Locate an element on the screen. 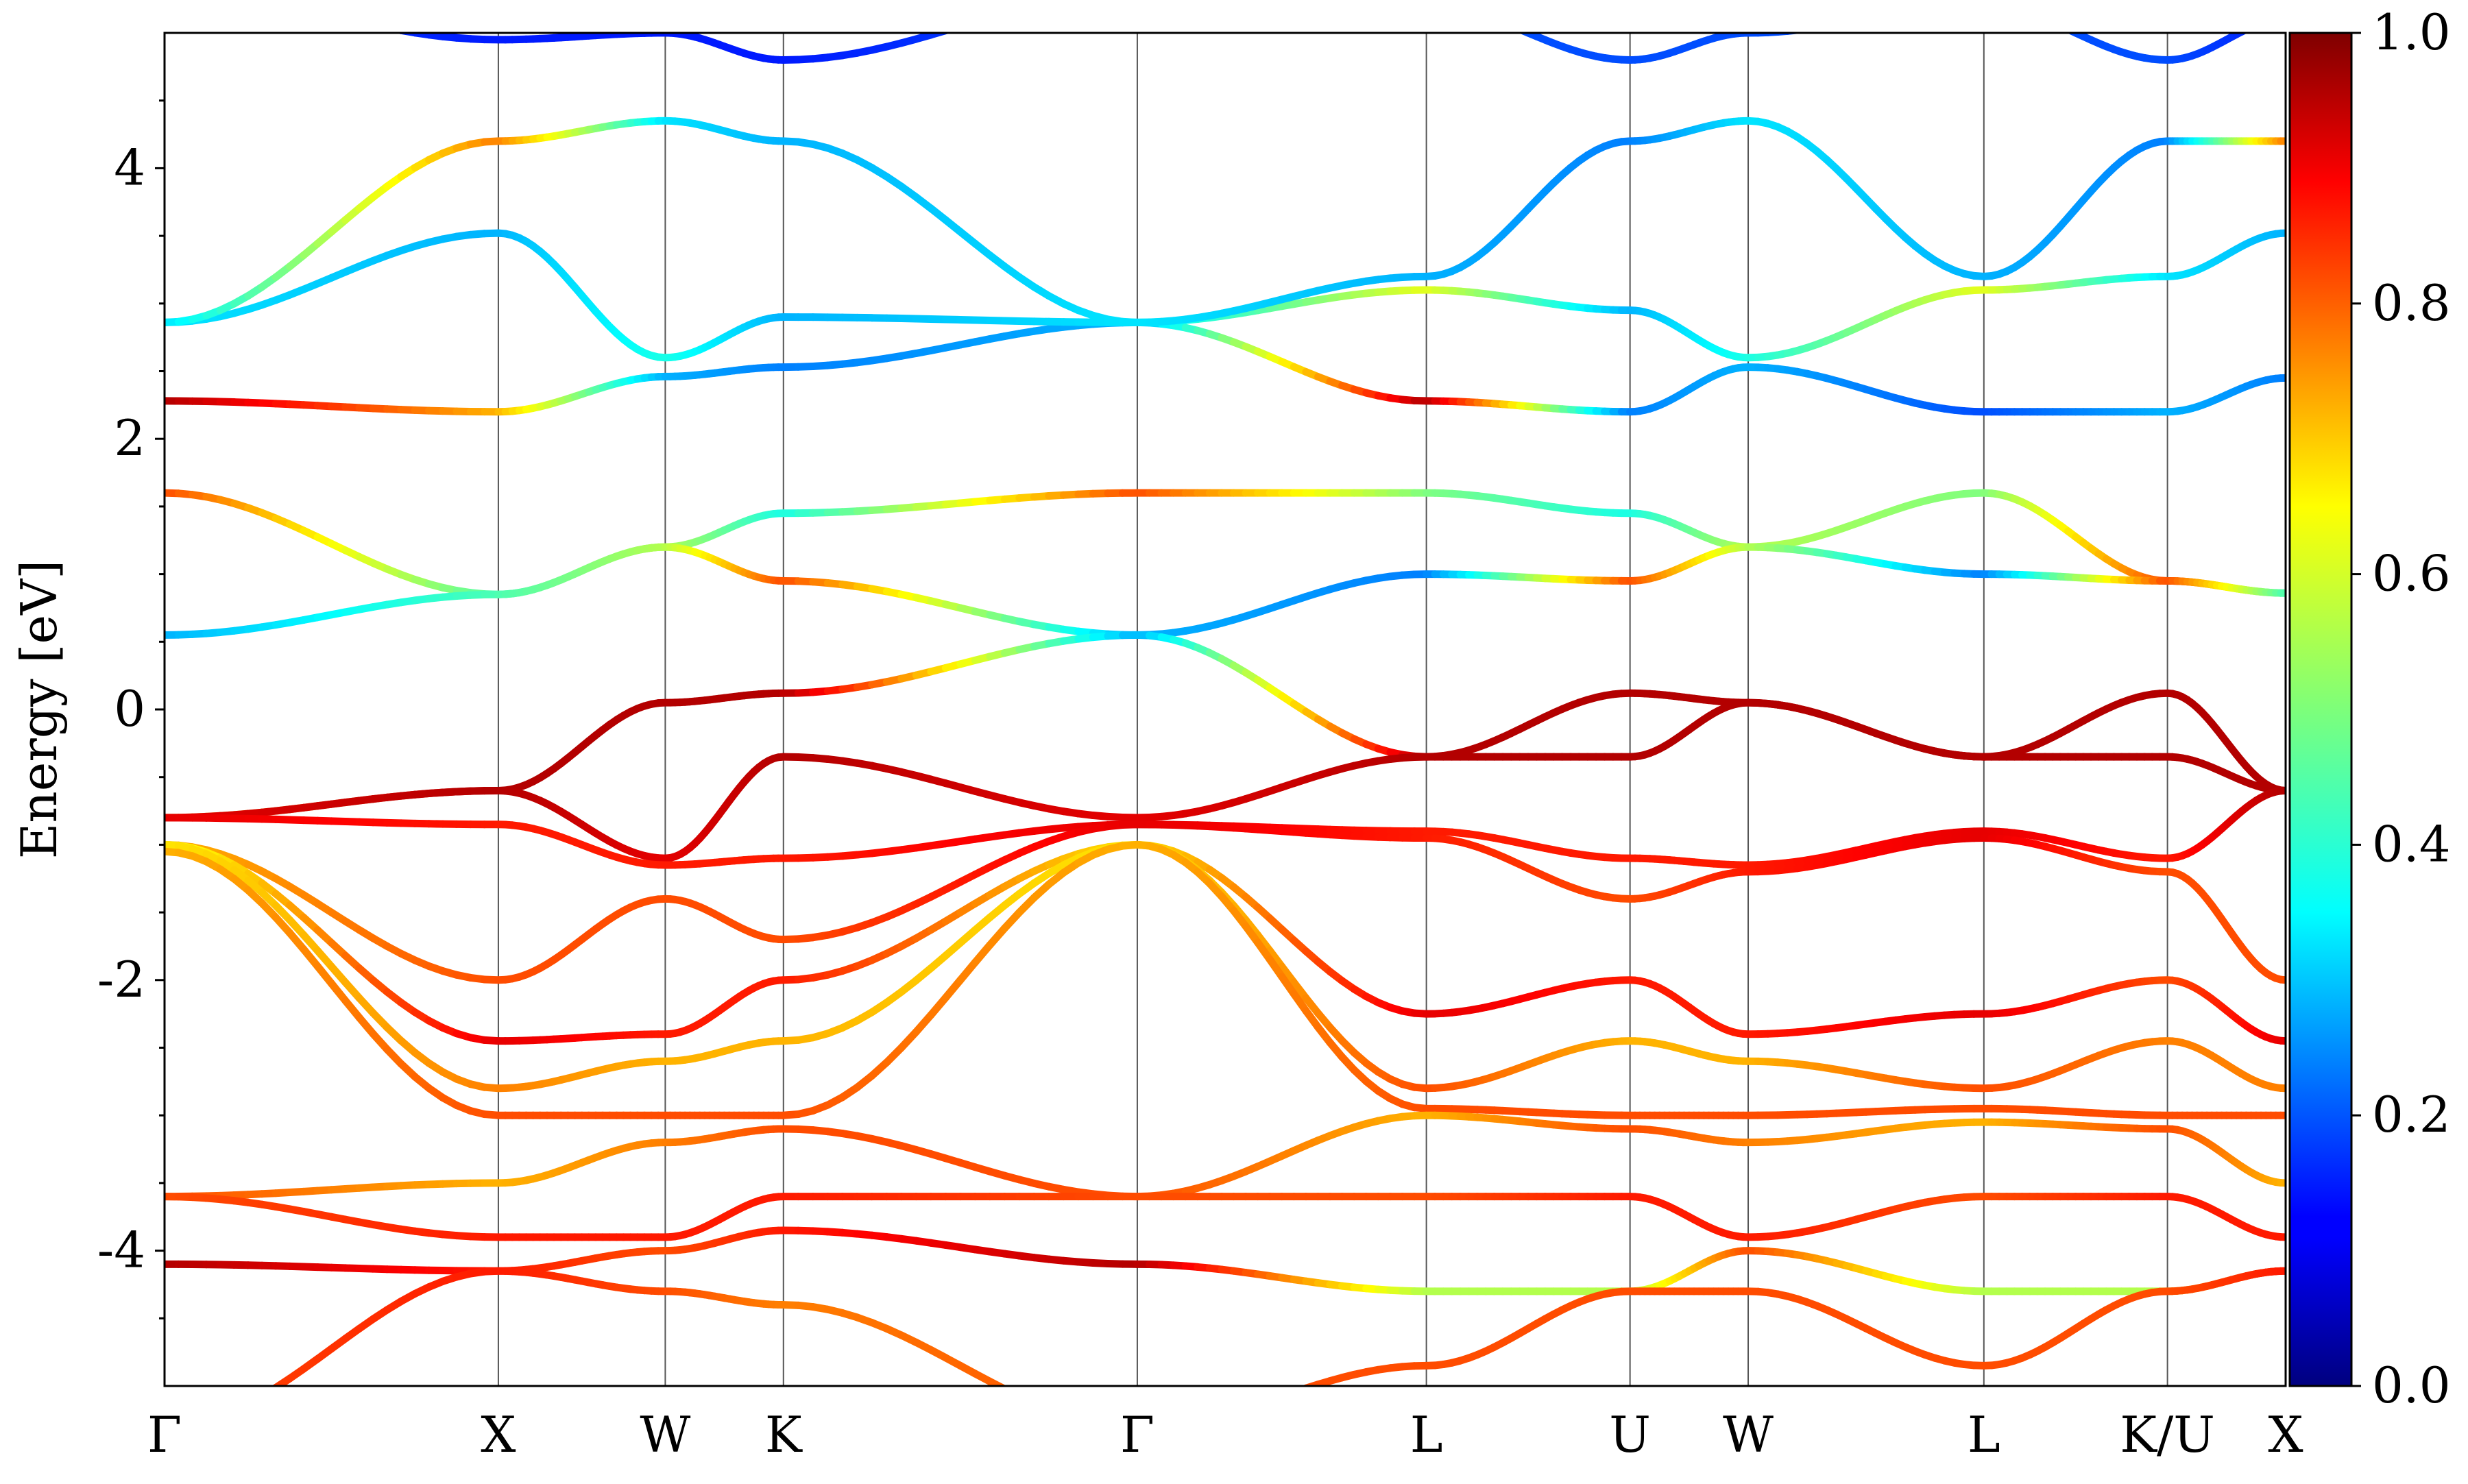 The height and width of the screenshot is (1484, 2468). colorbar-tick-label: 0.8 is located at coordinates (2411, 303).